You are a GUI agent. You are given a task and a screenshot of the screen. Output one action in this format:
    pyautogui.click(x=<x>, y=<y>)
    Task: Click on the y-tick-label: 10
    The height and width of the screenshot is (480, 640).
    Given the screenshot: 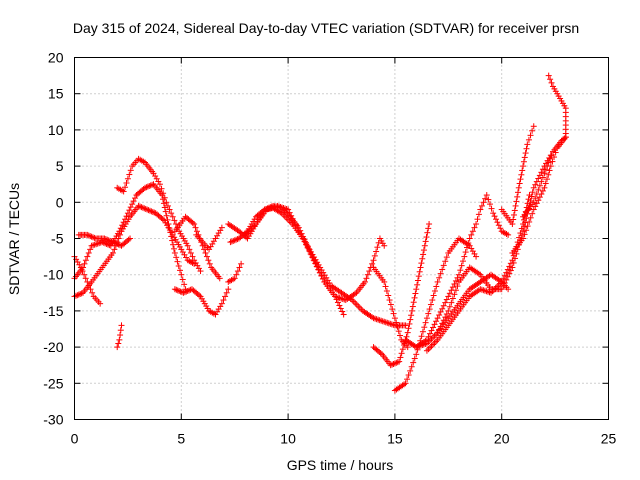 What is the action you would take?
    pyautogui.click(x=56, y=130)
    